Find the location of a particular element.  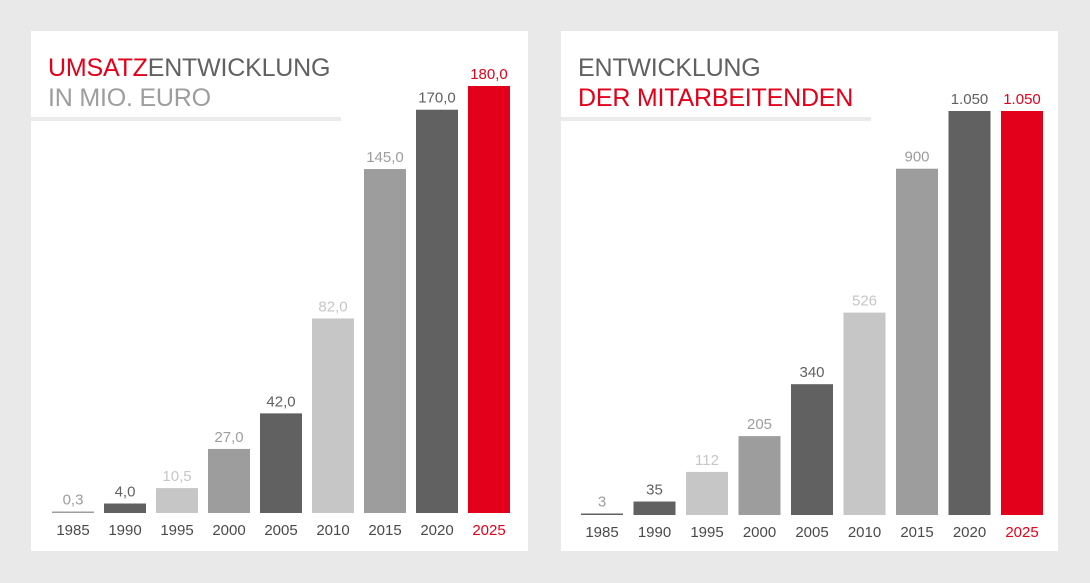

data-label-2015: 145,0 is located at coordinates (385, 157).